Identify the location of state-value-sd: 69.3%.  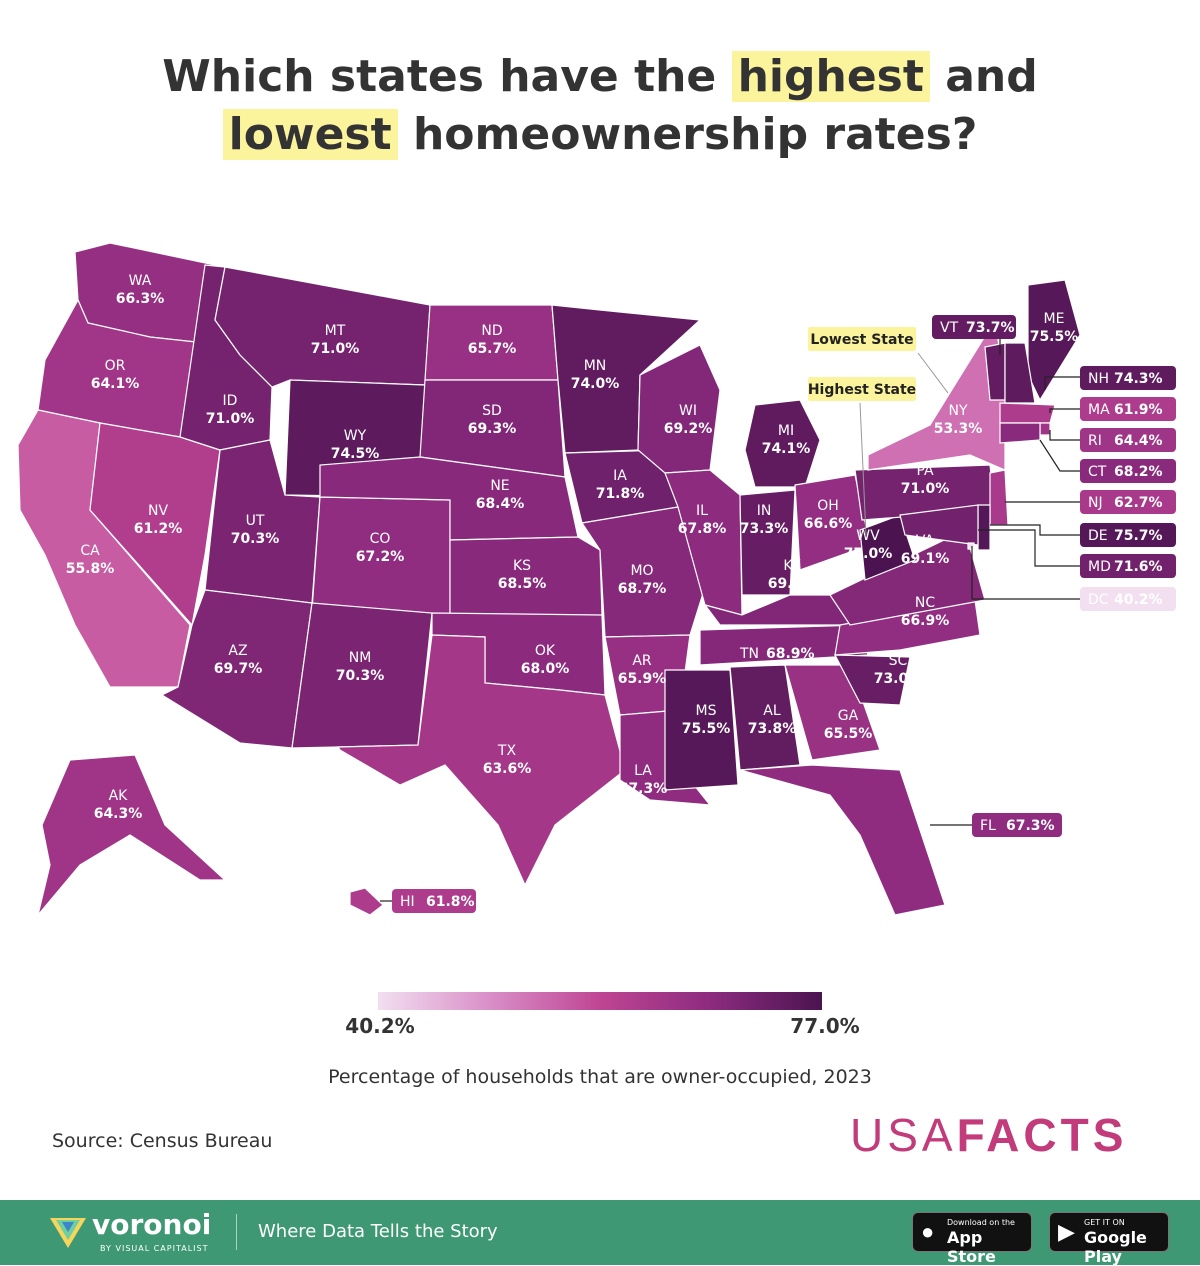
(492, 429).